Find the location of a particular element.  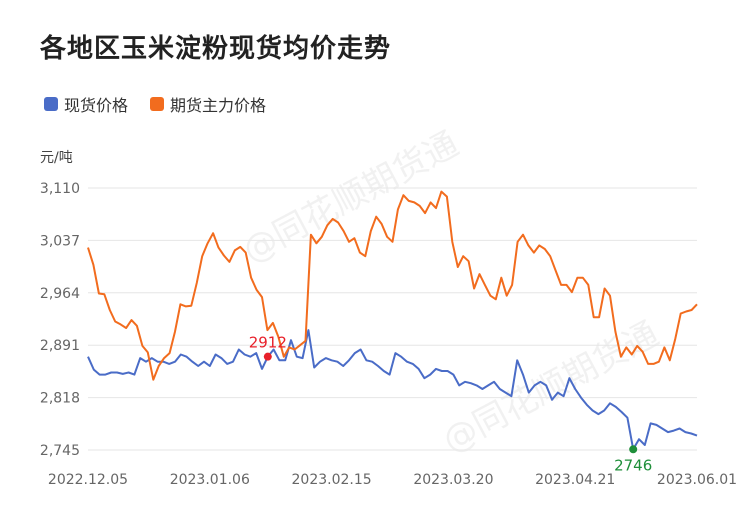

x-tick-label-2: 2023.02.15 is located at coordinates (332, 480).